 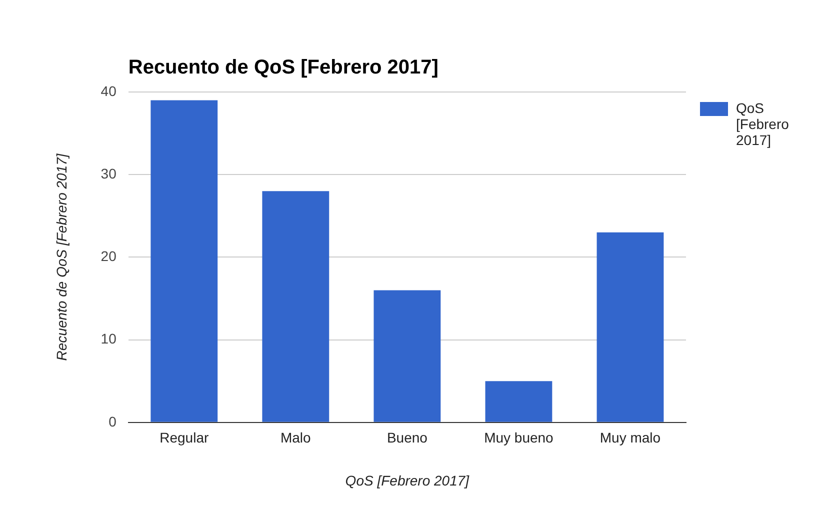 I want to click on x-tick-label: Muy malo, so click(x=630, y=438).